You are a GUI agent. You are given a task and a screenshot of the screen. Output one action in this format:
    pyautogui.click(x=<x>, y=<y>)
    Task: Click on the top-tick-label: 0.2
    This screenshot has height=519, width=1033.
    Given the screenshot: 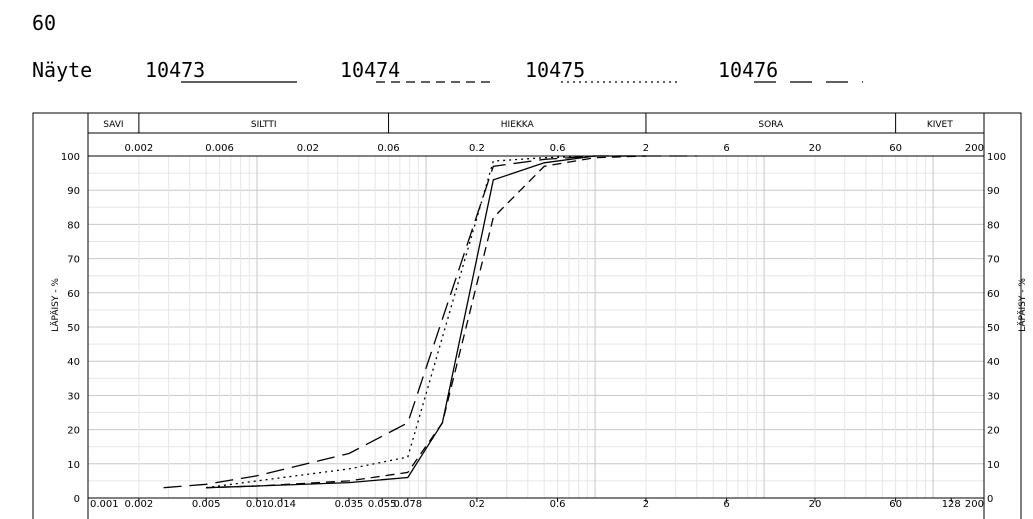 What is the action you would take?
    pyautogui.click(x=477, y=148)
    